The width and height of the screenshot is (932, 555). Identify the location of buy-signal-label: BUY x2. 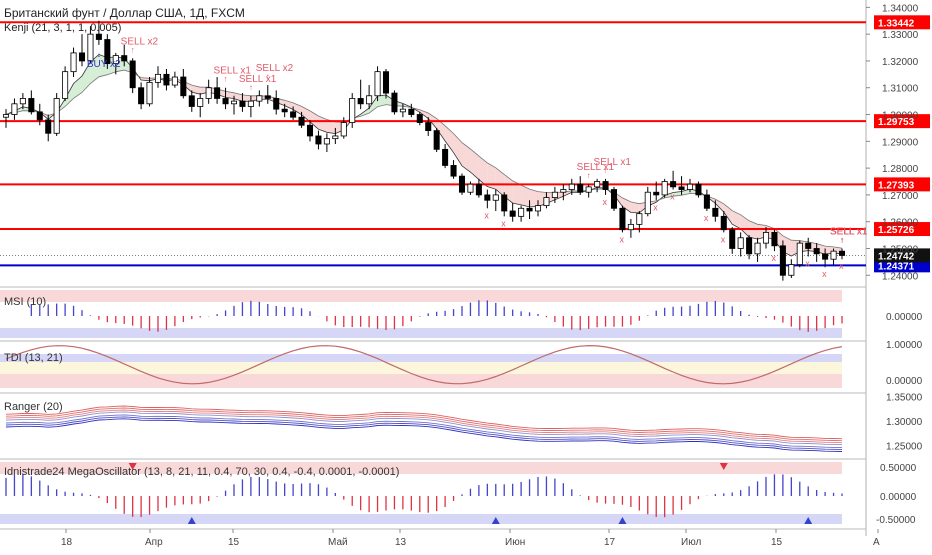
(104, 64).